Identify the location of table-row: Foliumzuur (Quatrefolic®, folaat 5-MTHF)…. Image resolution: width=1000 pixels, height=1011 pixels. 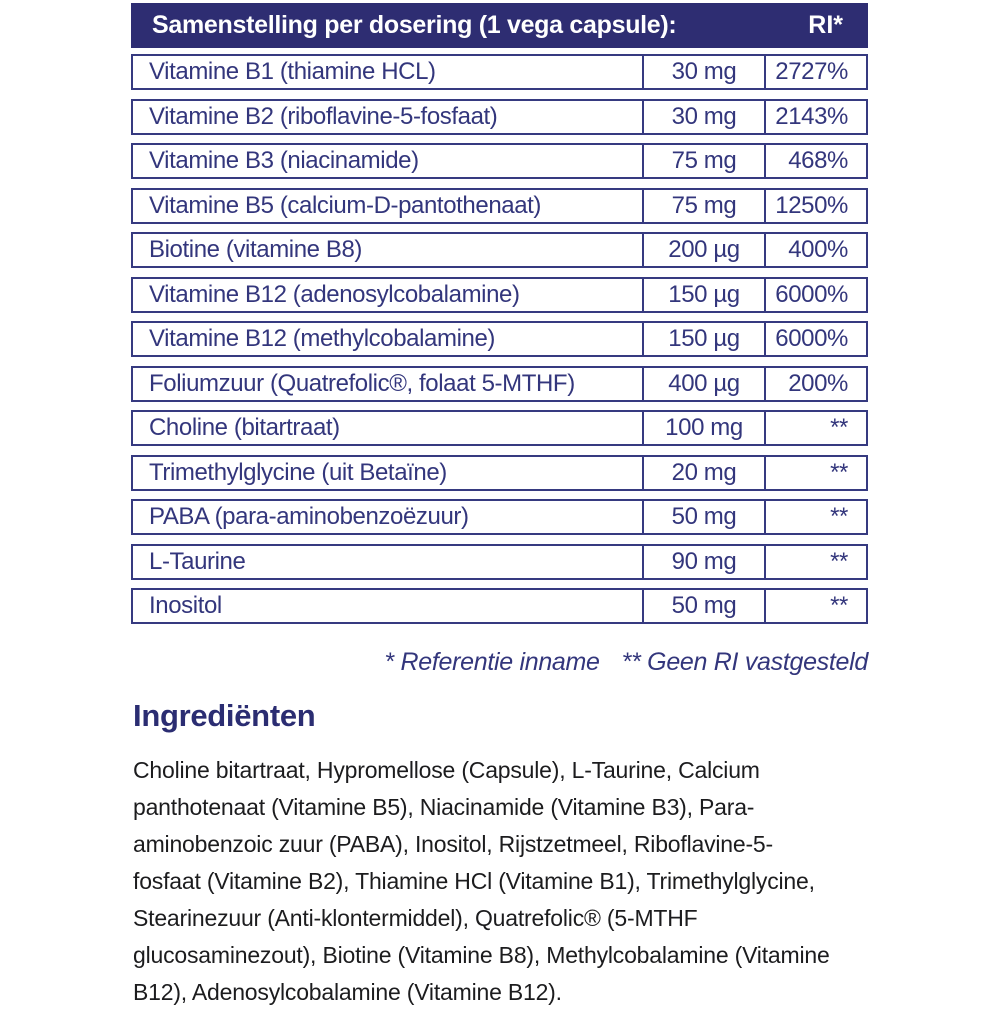
(499, 383).